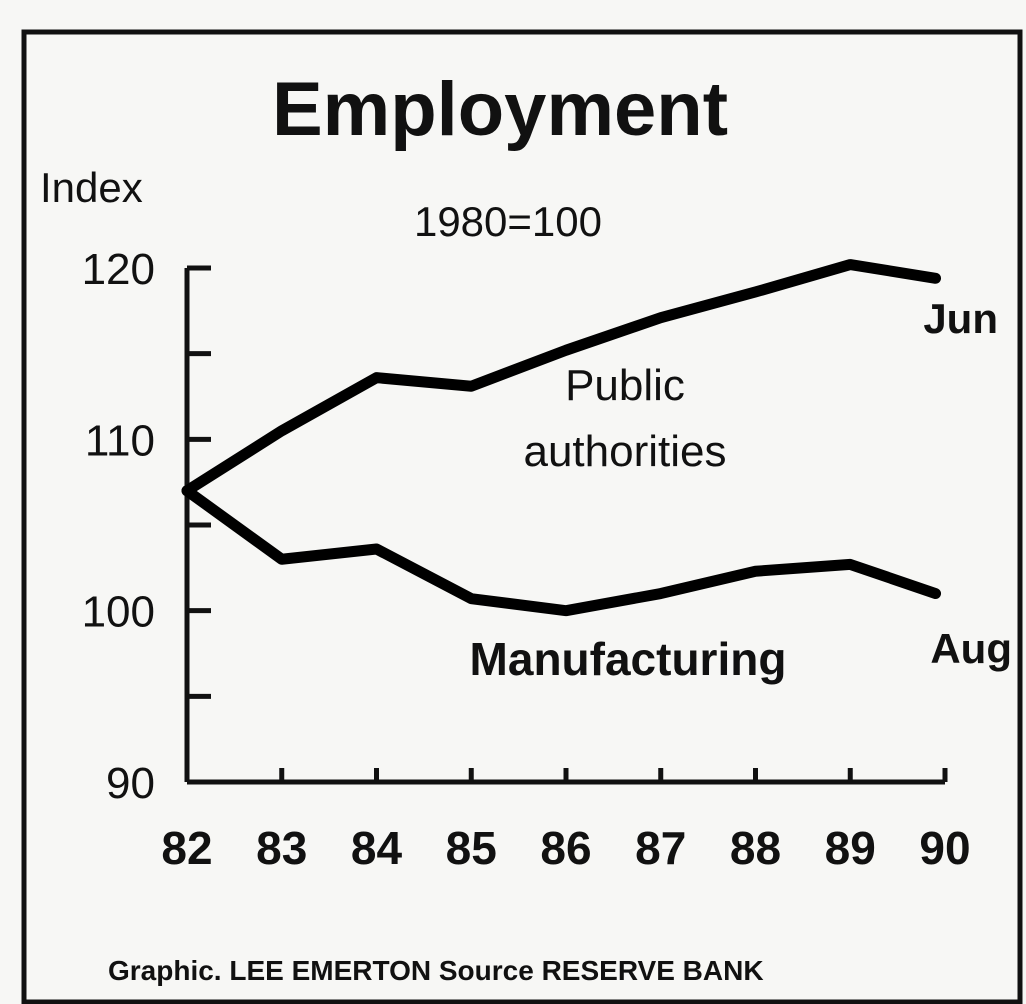 This screenshot has height=1004, width=1026. I want to click on x-tick-label: 89, so click(850, 848).